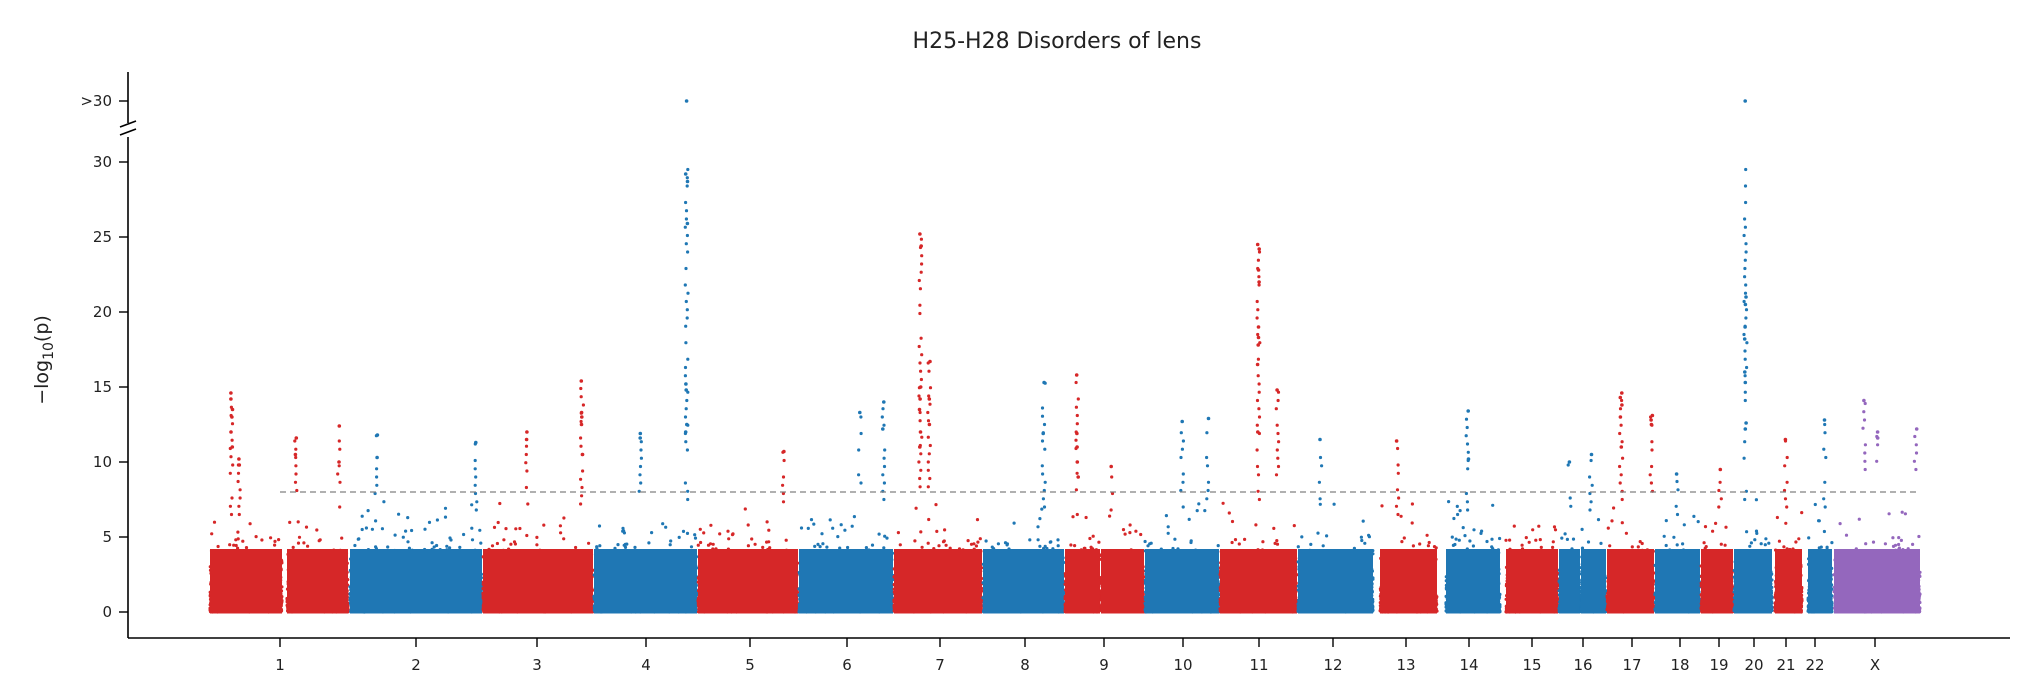  Describe the element at coordinates (49, 351) in the screenshot. I see `y-axis-label-sub: 10` at that location.